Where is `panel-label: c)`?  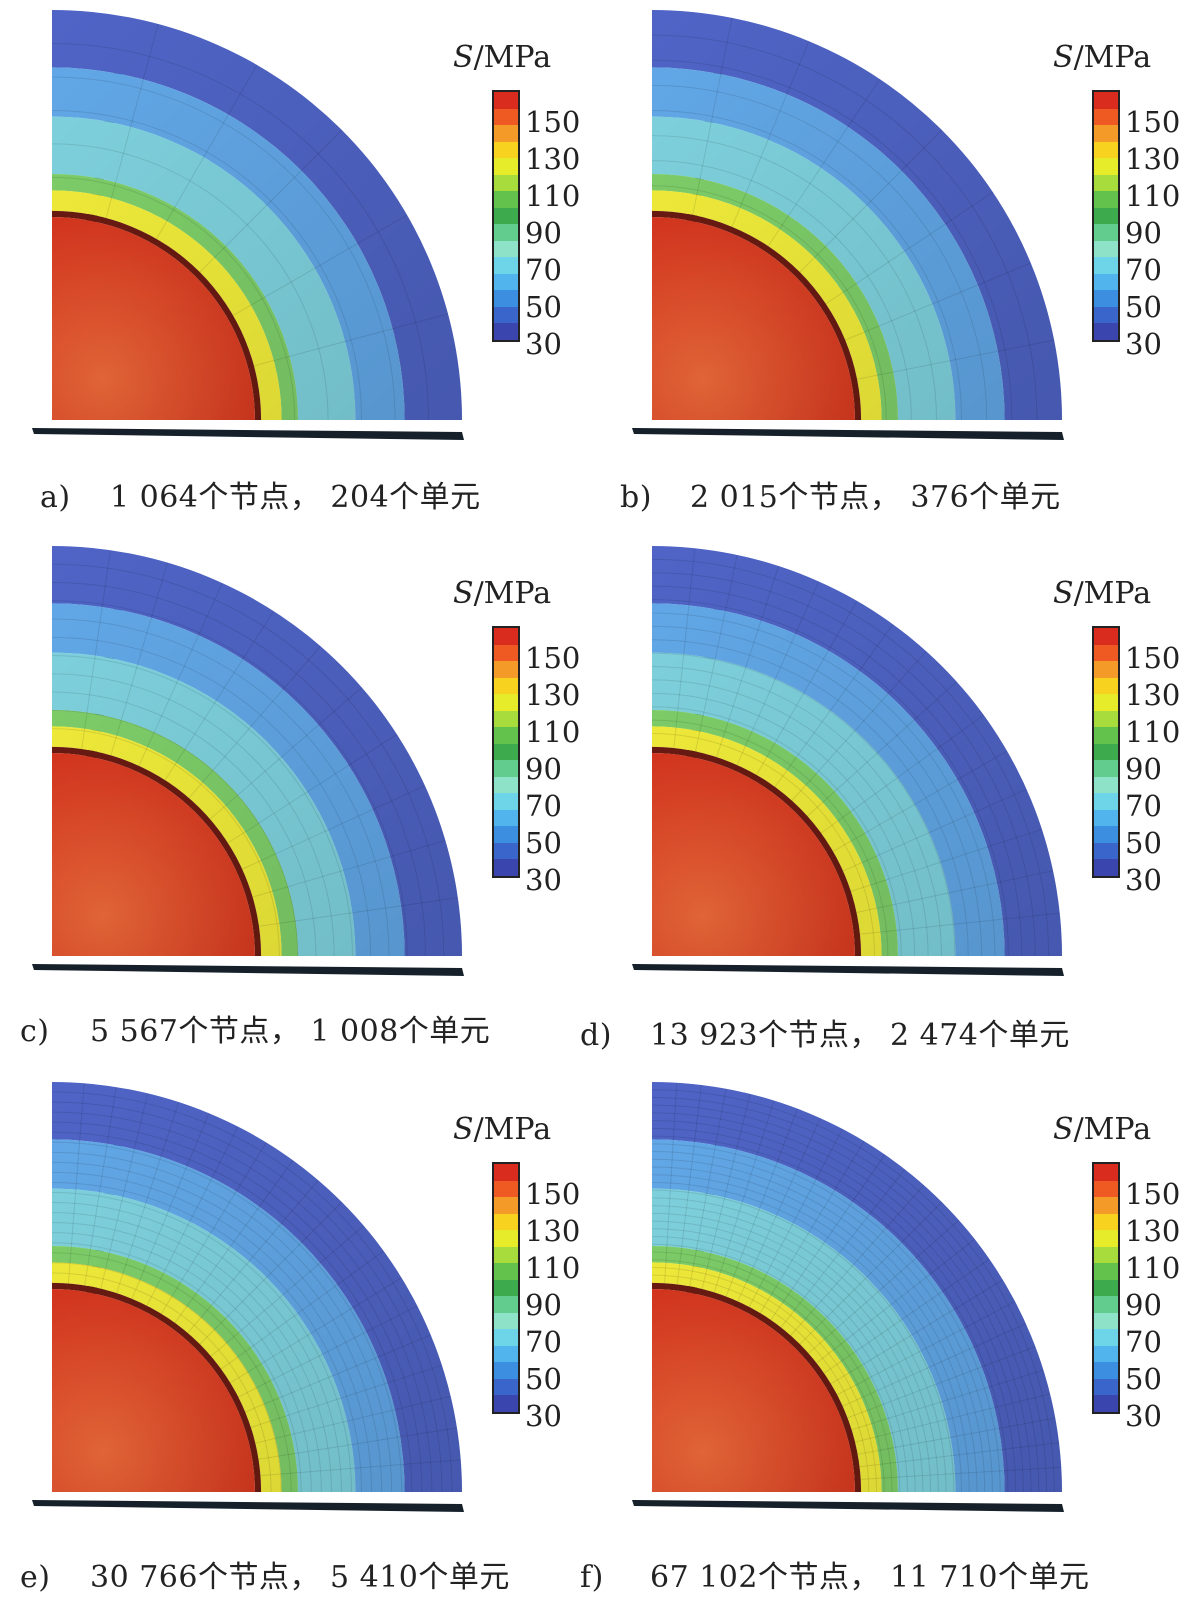
panel-label: c) is located at coordinates (35, 1031).